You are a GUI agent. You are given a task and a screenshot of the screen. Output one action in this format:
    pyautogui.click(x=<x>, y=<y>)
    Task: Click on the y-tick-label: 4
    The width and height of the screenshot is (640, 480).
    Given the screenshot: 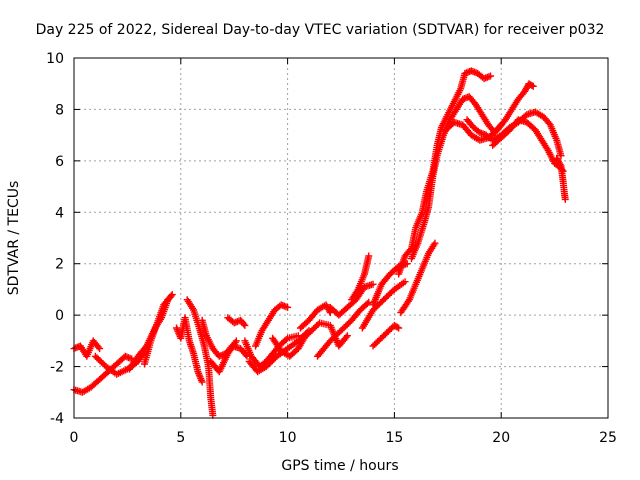 What is the action you would take?
    pyautogui.click(x=59, y=213)
    